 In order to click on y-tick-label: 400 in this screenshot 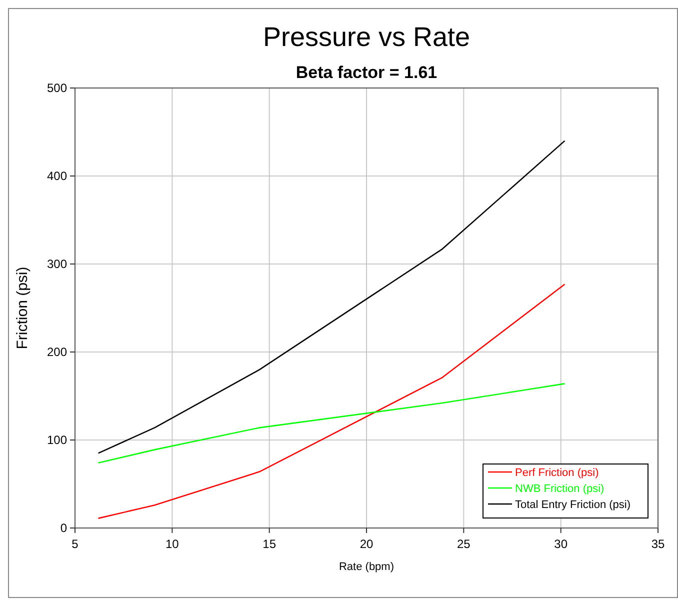, I will do `click(57, 176)`.